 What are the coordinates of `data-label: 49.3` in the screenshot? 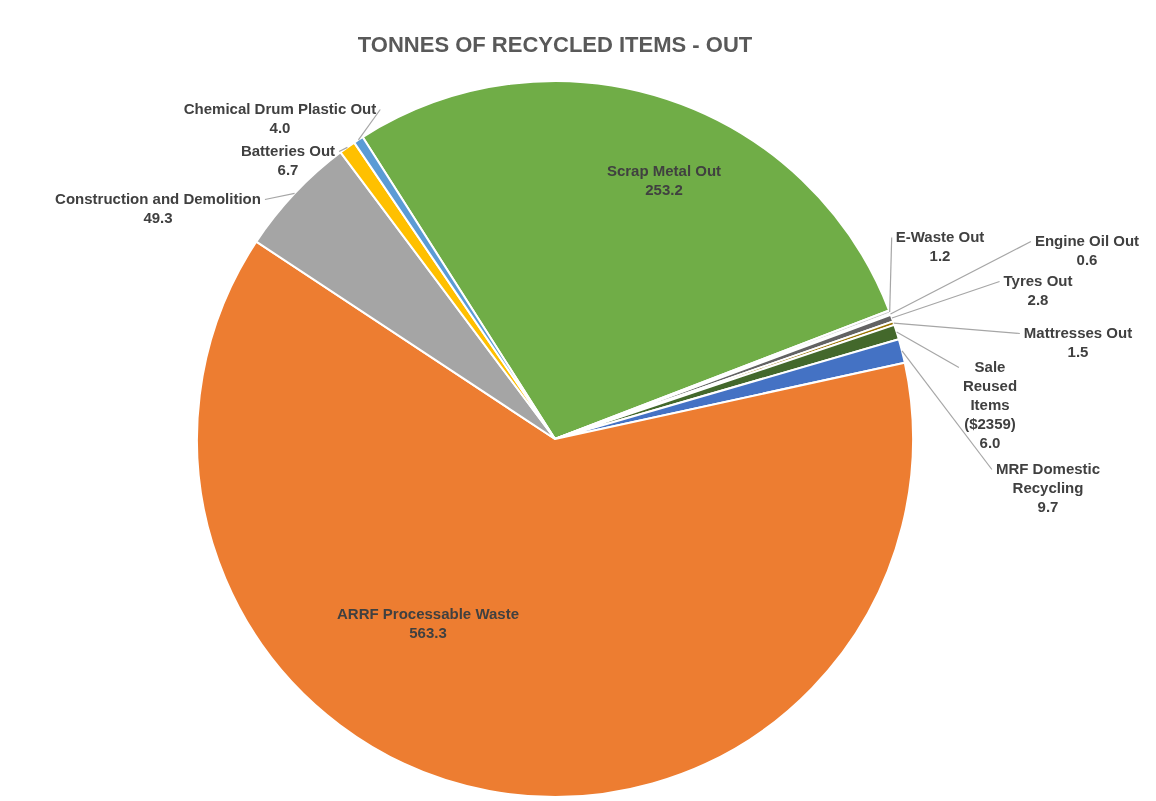 It's located at (158, 217).